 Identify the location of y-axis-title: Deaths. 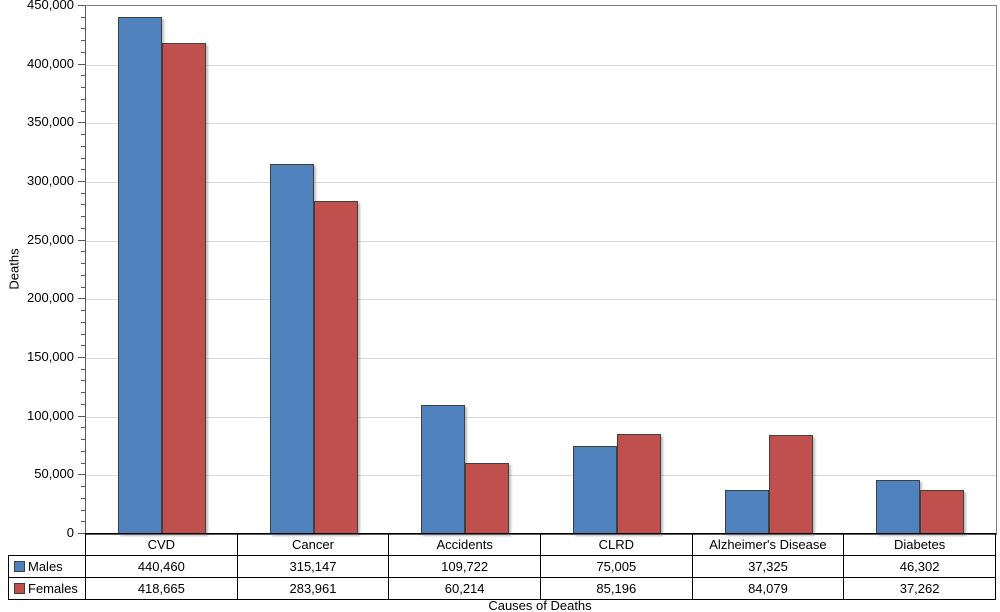
(14, 269).